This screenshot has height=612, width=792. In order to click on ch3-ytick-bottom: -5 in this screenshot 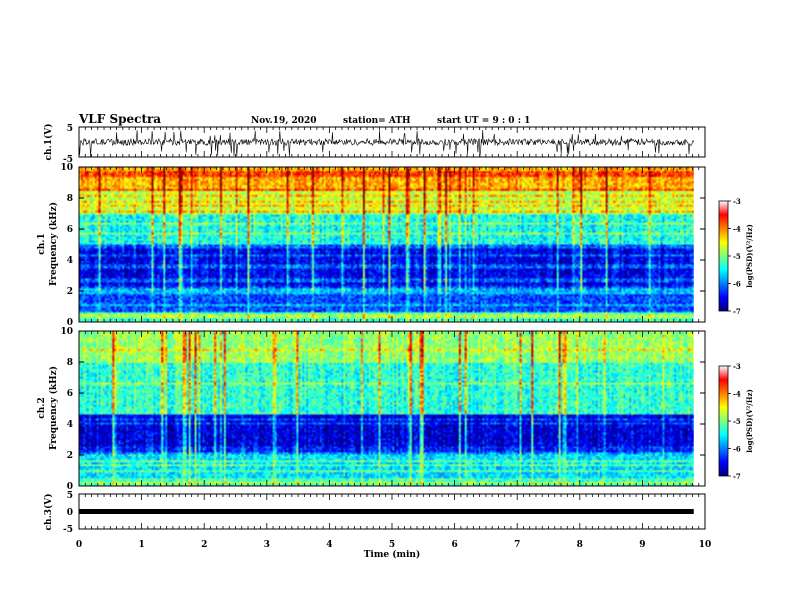, I will do `click(68, 530)`.